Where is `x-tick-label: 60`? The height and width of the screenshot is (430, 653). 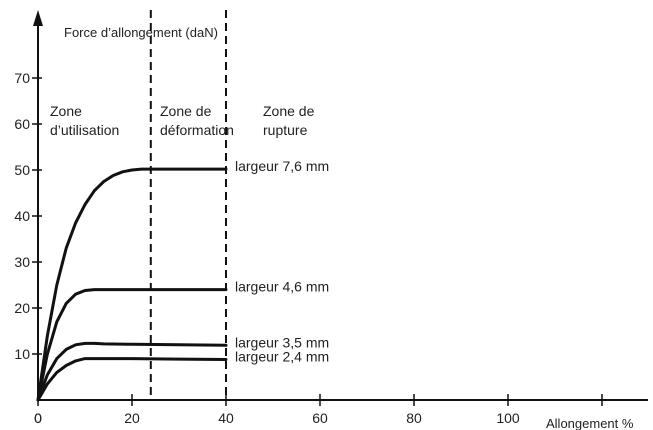
x-tick-label: 60 is located at coordinates (320, 418).